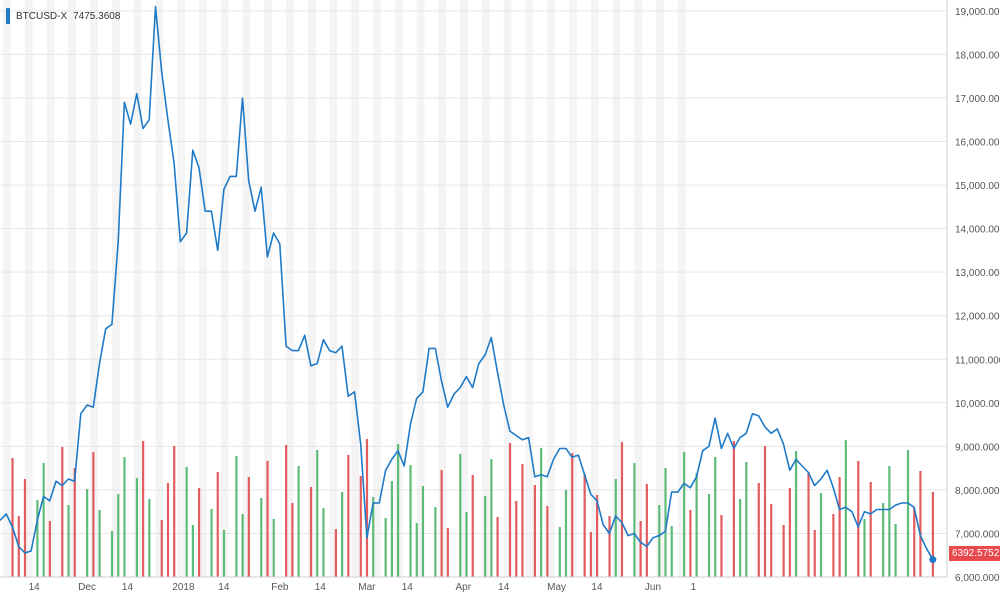  What do you see at coordinates (933, 560) in the screenshot?
I see `last-point-dot` at bounding box center [933, 560].